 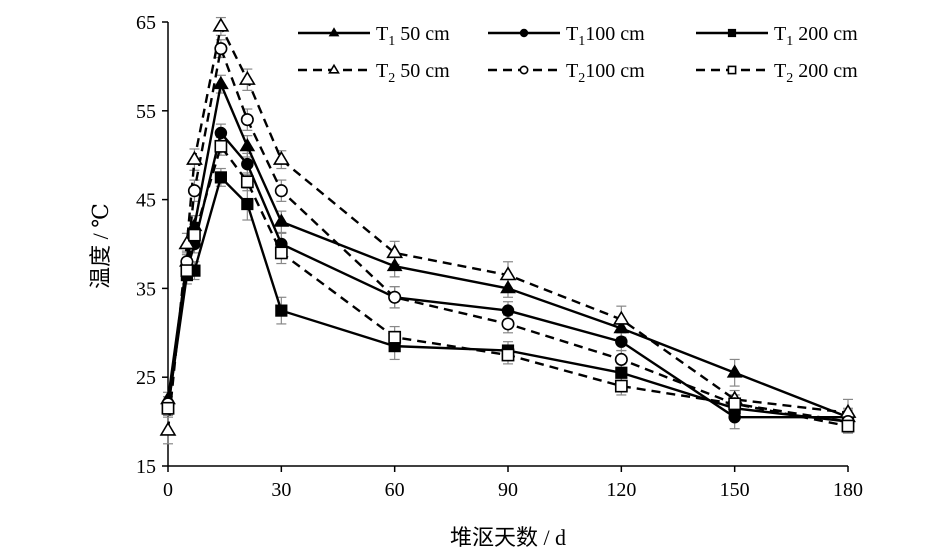 What do you see at coordinates (168, 490) in the screenshot?
I see `x-tick-label: 0` at bounding box center [168, 490].